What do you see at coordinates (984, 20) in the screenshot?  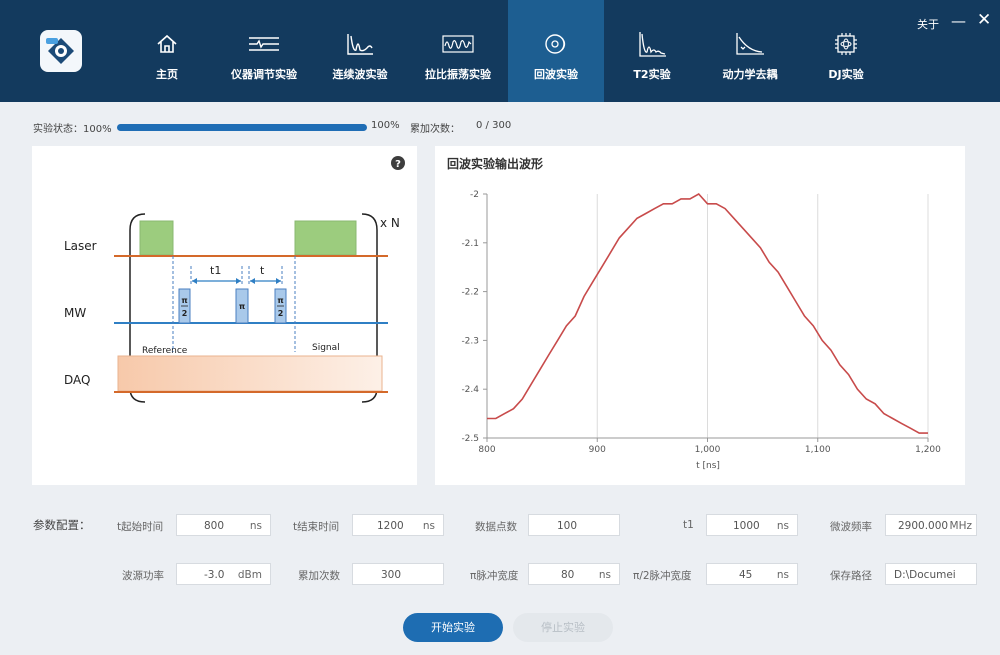 I see `close-button: ✕` at bounding box center [984, 20].